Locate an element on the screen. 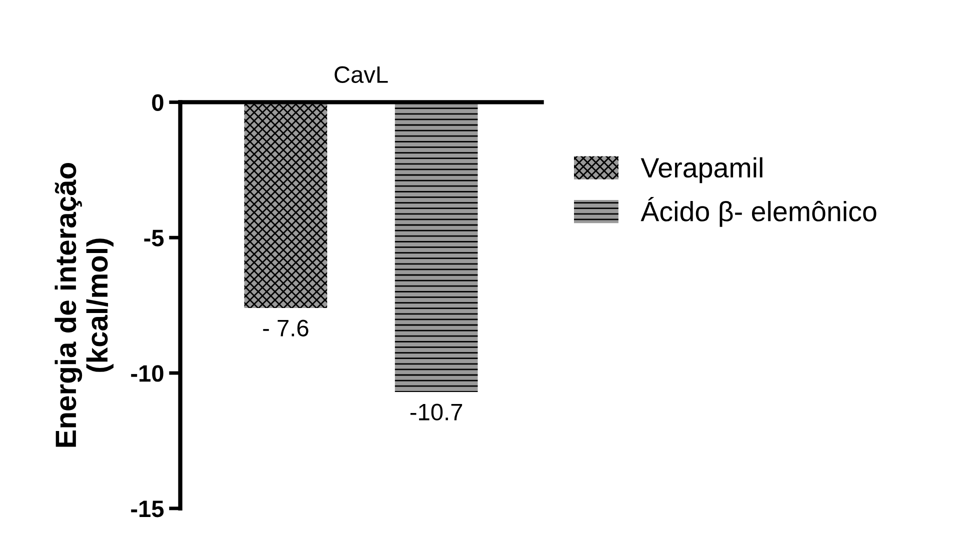  data-label: -10.7 is located at coordinates (436, 412).